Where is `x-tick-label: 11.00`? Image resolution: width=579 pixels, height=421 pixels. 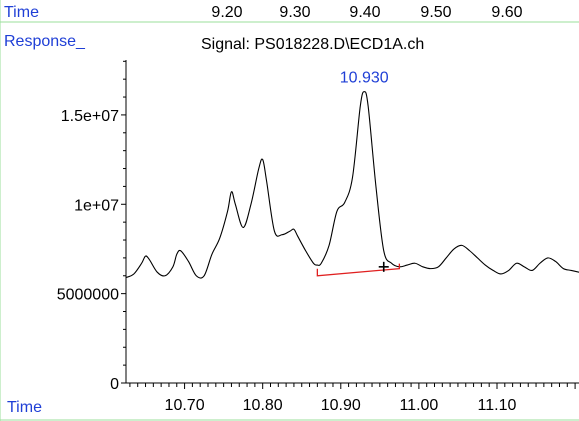
x-tick-label: 11.00 is located at coordinates (418, 405).